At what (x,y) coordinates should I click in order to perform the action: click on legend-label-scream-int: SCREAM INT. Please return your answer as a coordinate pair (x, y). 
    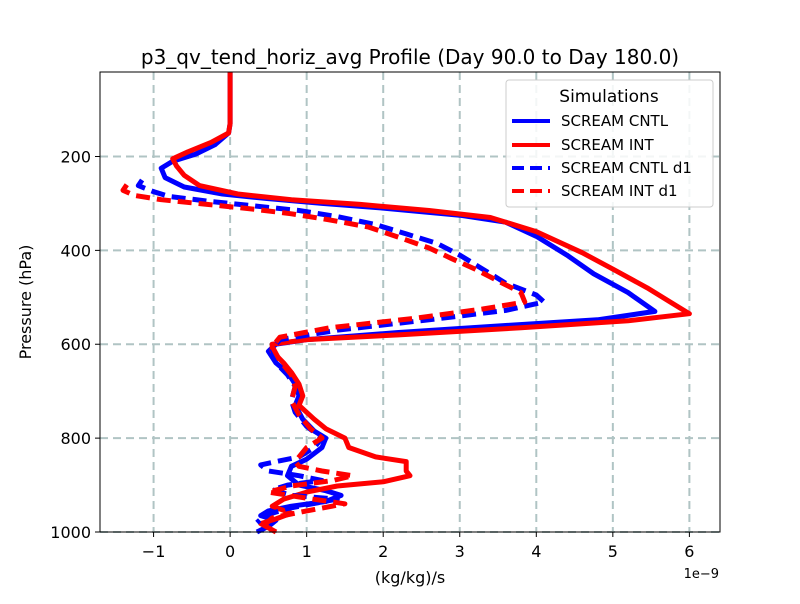
    Looking at the image, I should click on (608, 145).